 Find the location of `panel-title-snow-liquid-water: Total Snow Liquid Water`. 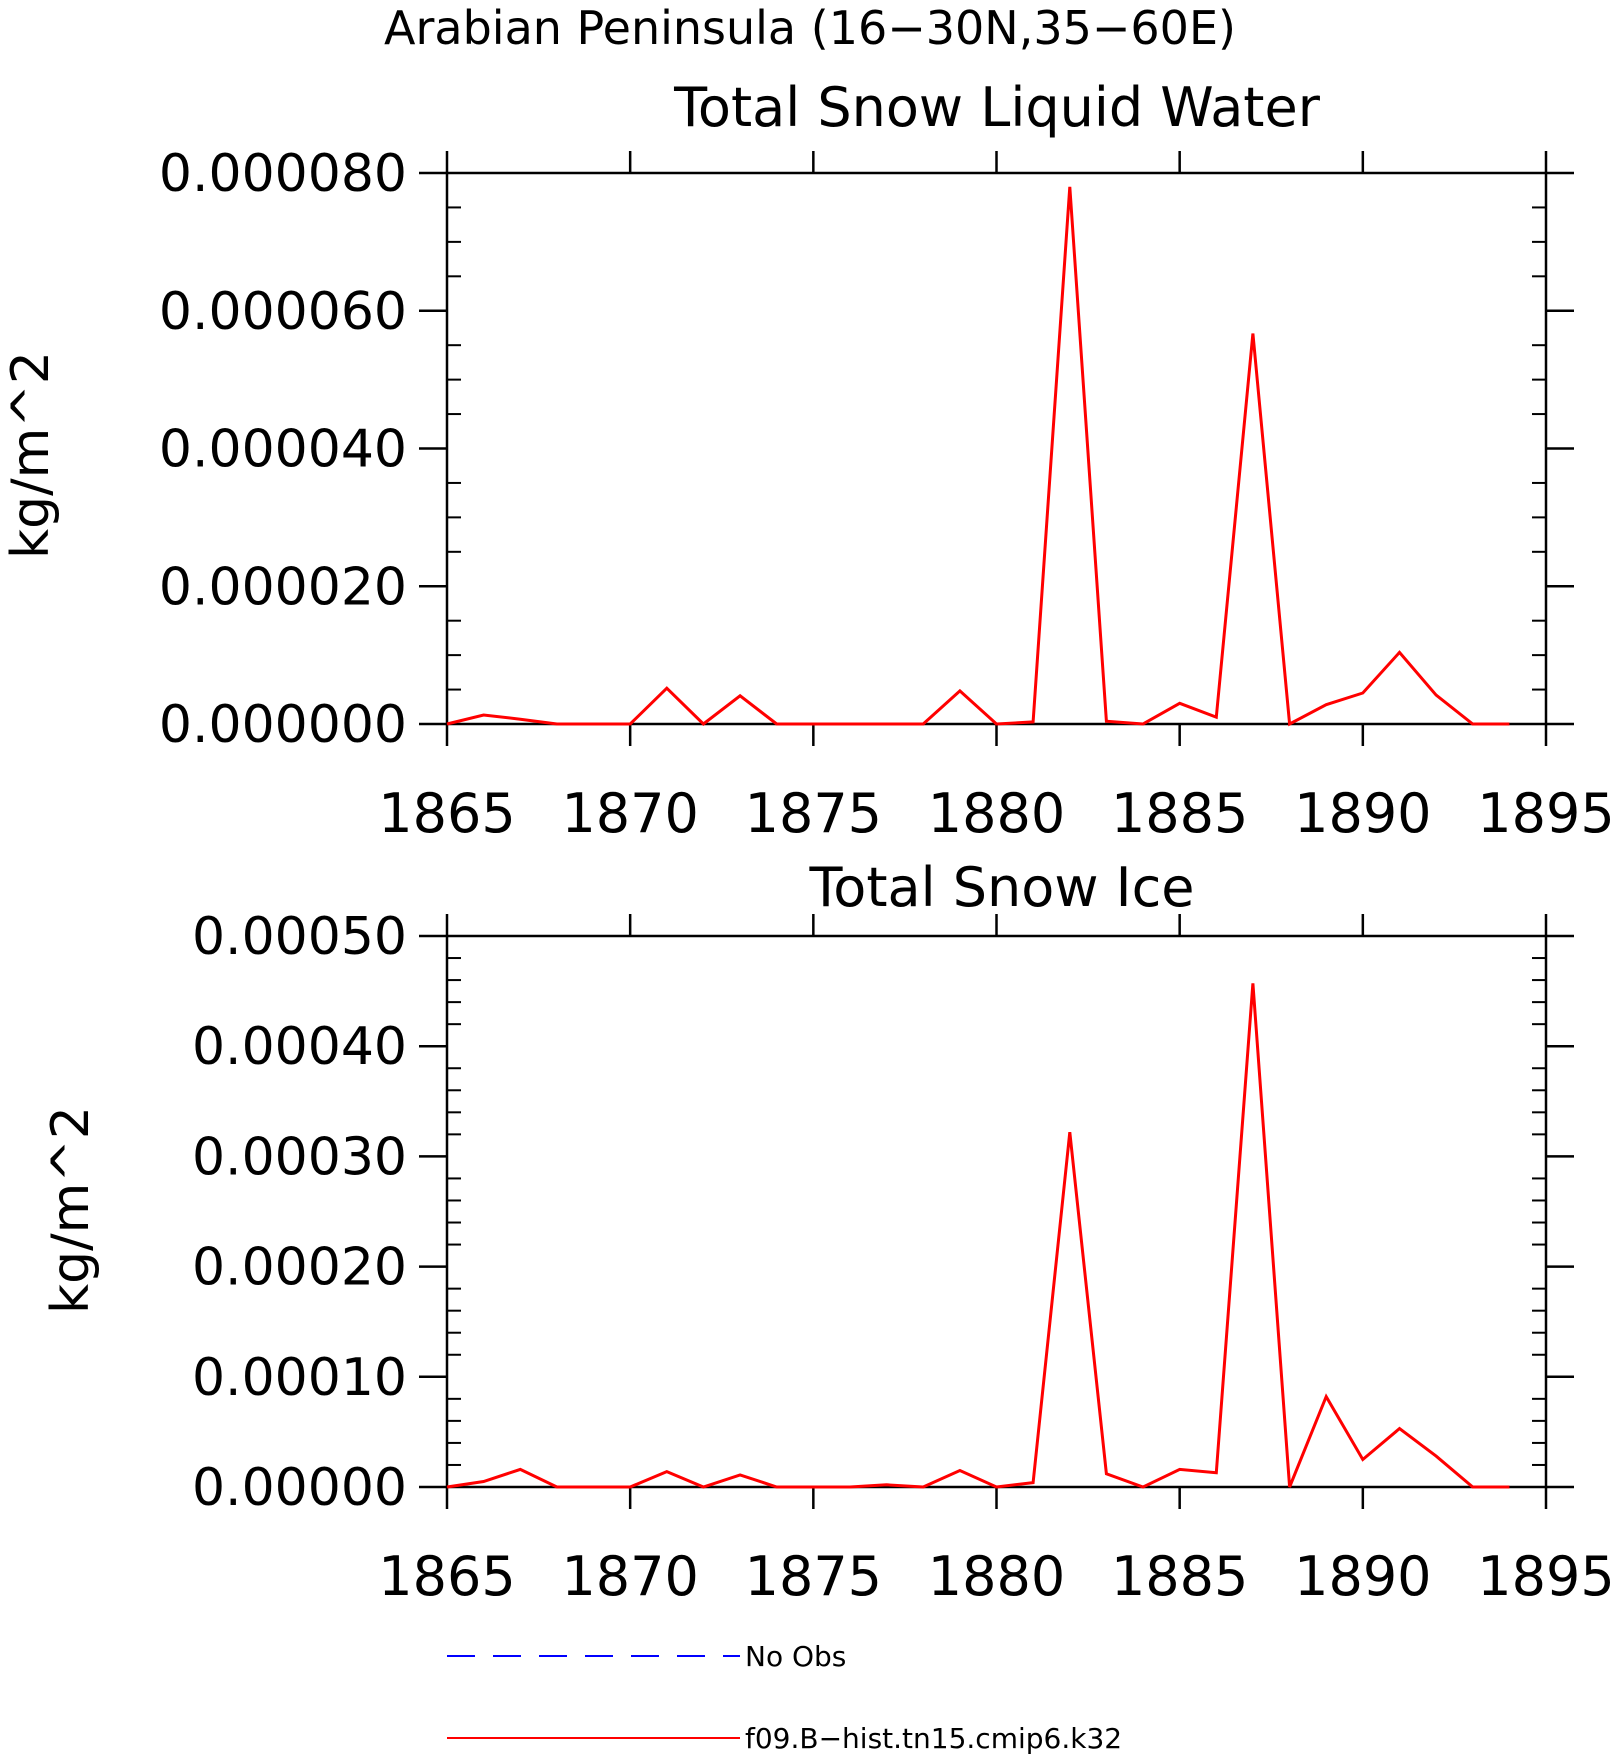

panel-title-snow-liquid-water: Total Snow Liquid Water is located at coordinates (997, 107).